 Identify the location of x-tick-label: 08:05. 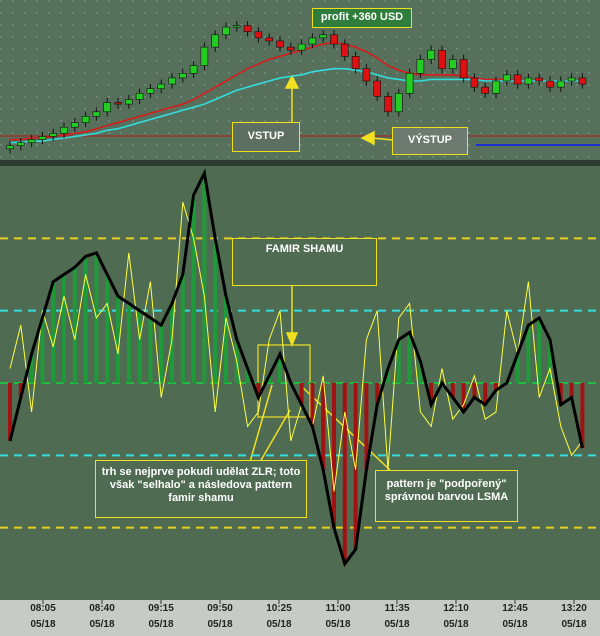
(43, 608).